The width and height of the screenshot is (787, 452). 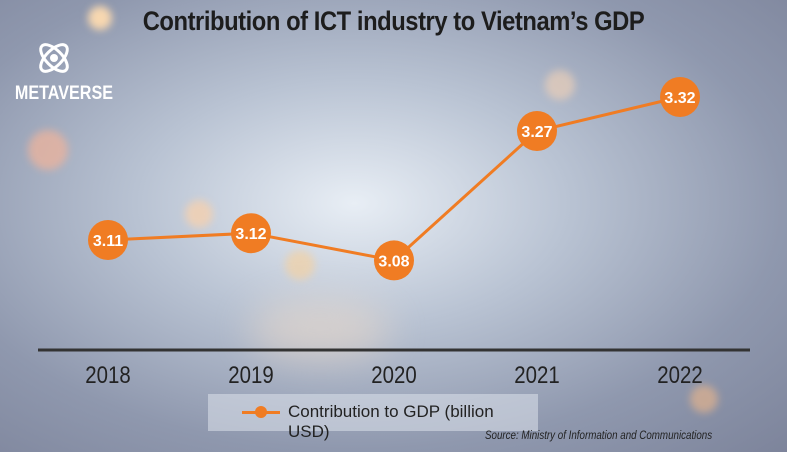 I want to click on x-tick-label: 2020, so click(x=393, y=374).